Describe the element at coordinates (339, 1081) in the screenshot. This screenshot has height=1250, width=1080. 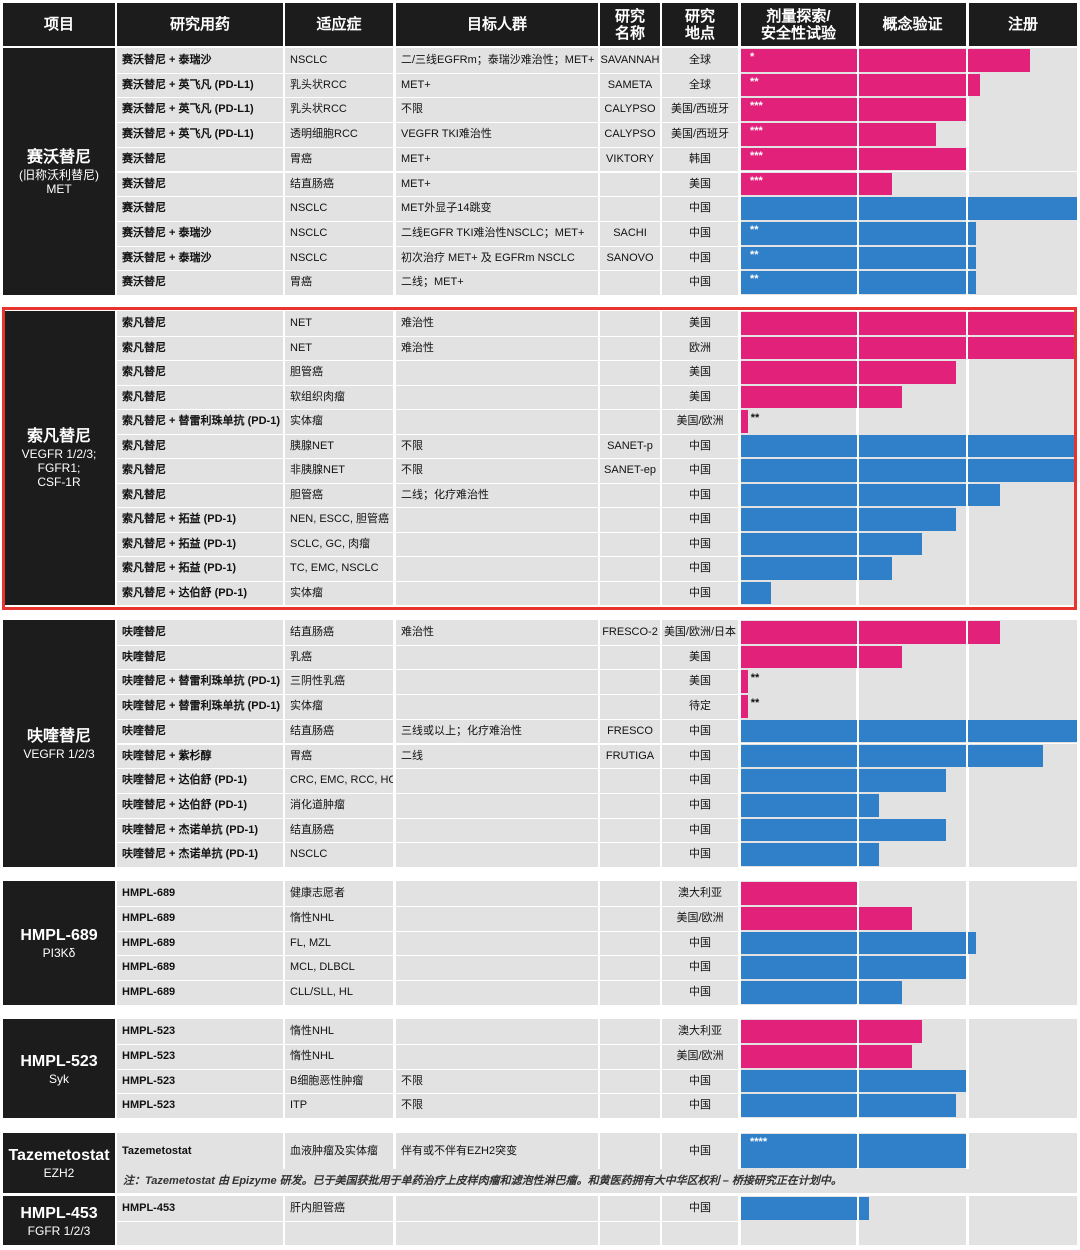
I see `cell-indication: B细胞恶性肿瘤` at that location.